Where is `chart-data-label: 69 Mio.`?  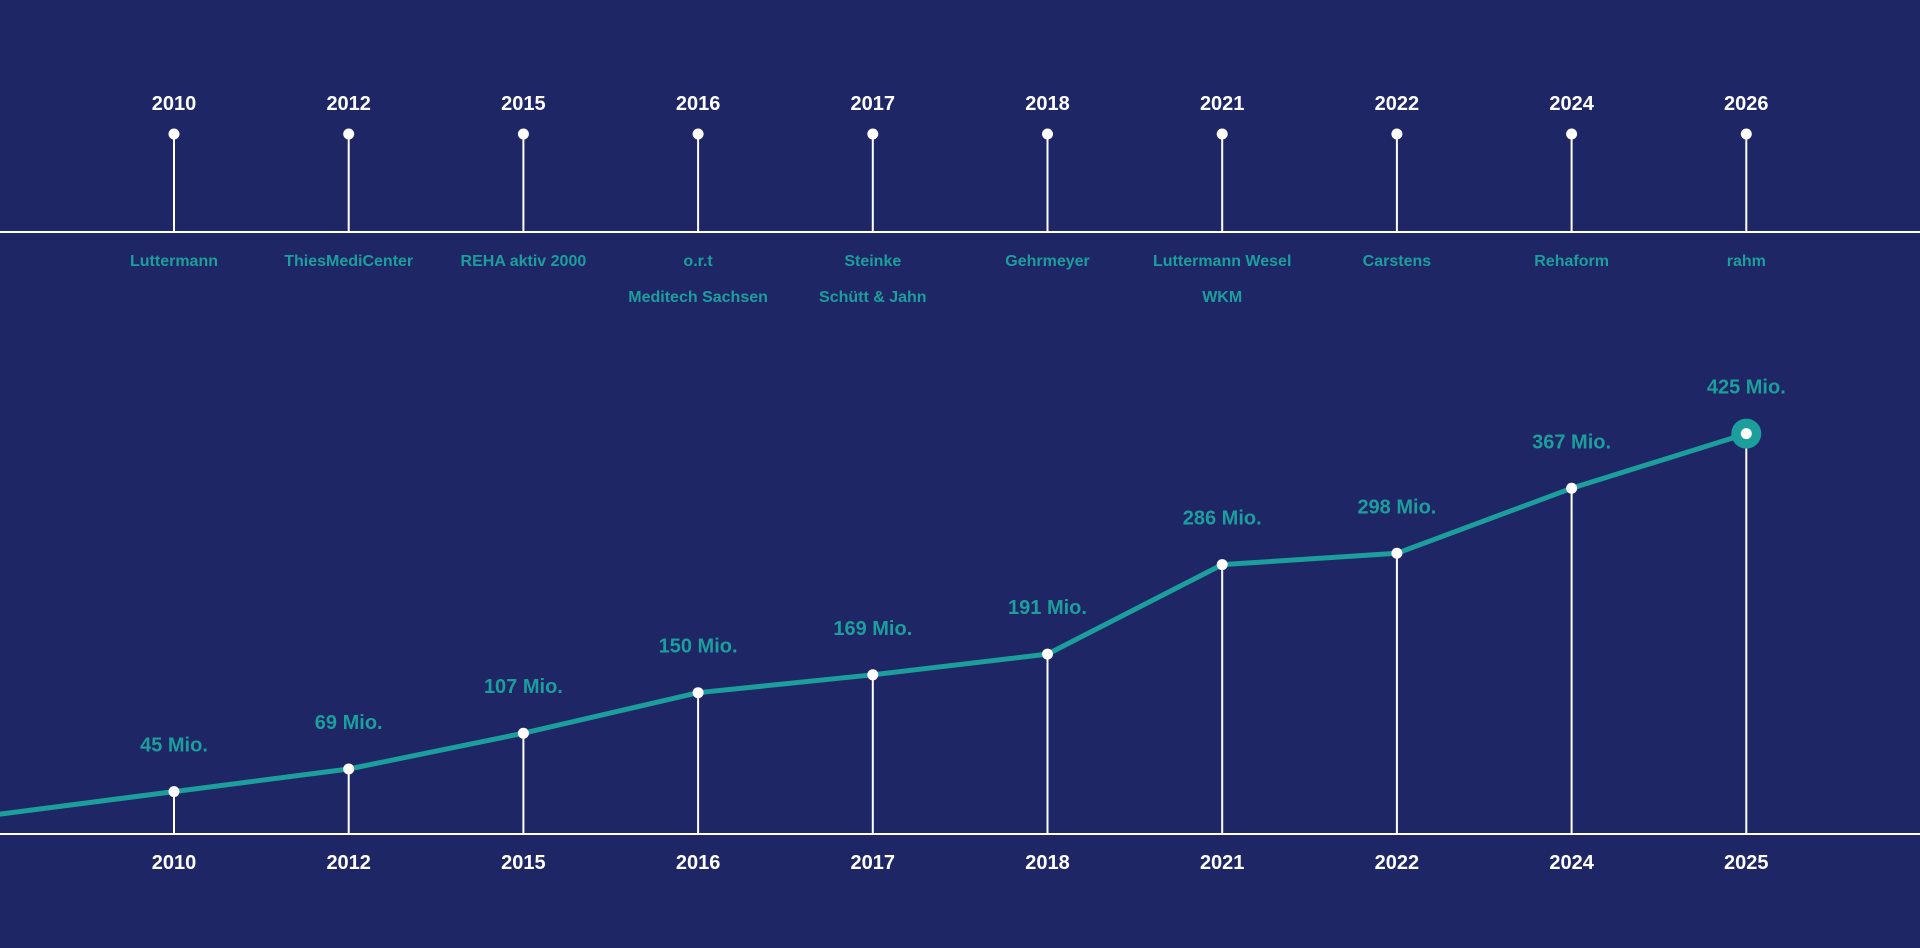 chart-data-label: 69 Mio. is located at coordinates (349, 723).